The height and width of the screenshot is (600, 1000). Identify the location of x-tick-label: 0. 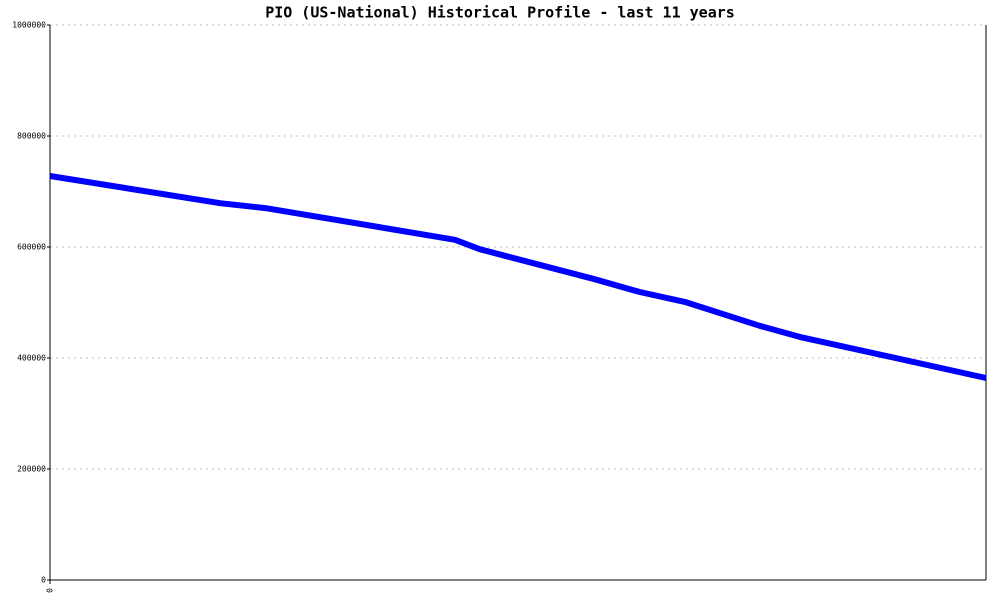
(50, 590).